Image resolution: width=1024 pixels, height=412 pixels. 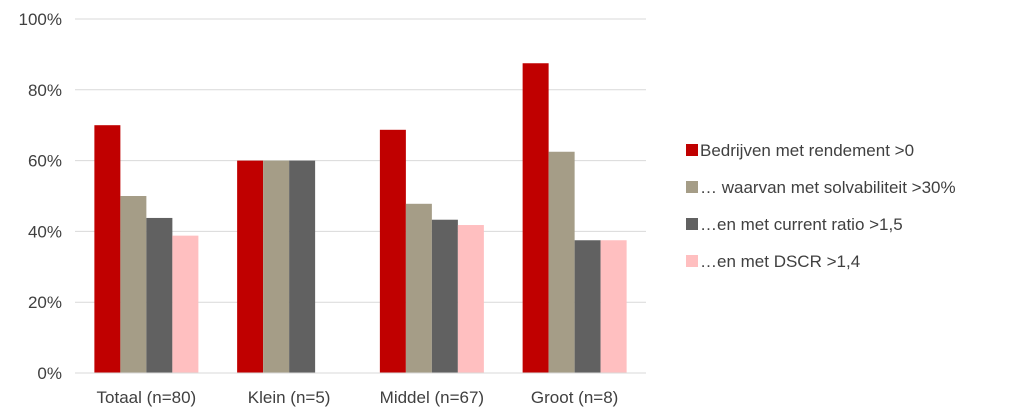 What do you see at coordinates (432, 397) in the screenshot?
I see `x-tick-label: Middel (n=67)` at bounding box center [432, 397].